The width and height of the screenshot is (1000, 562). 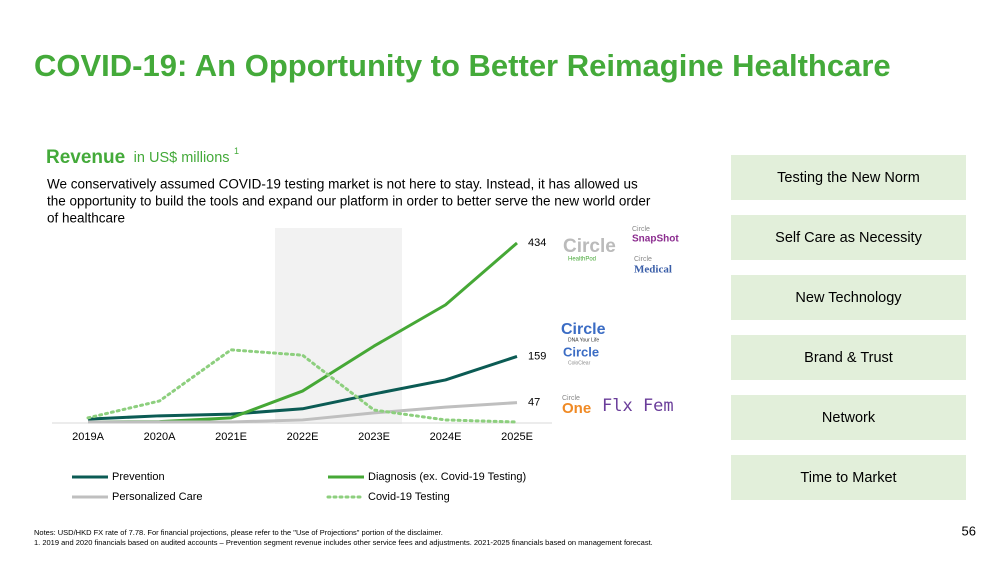 I want to click on description: of healthcare, so click(x=86, y=218).